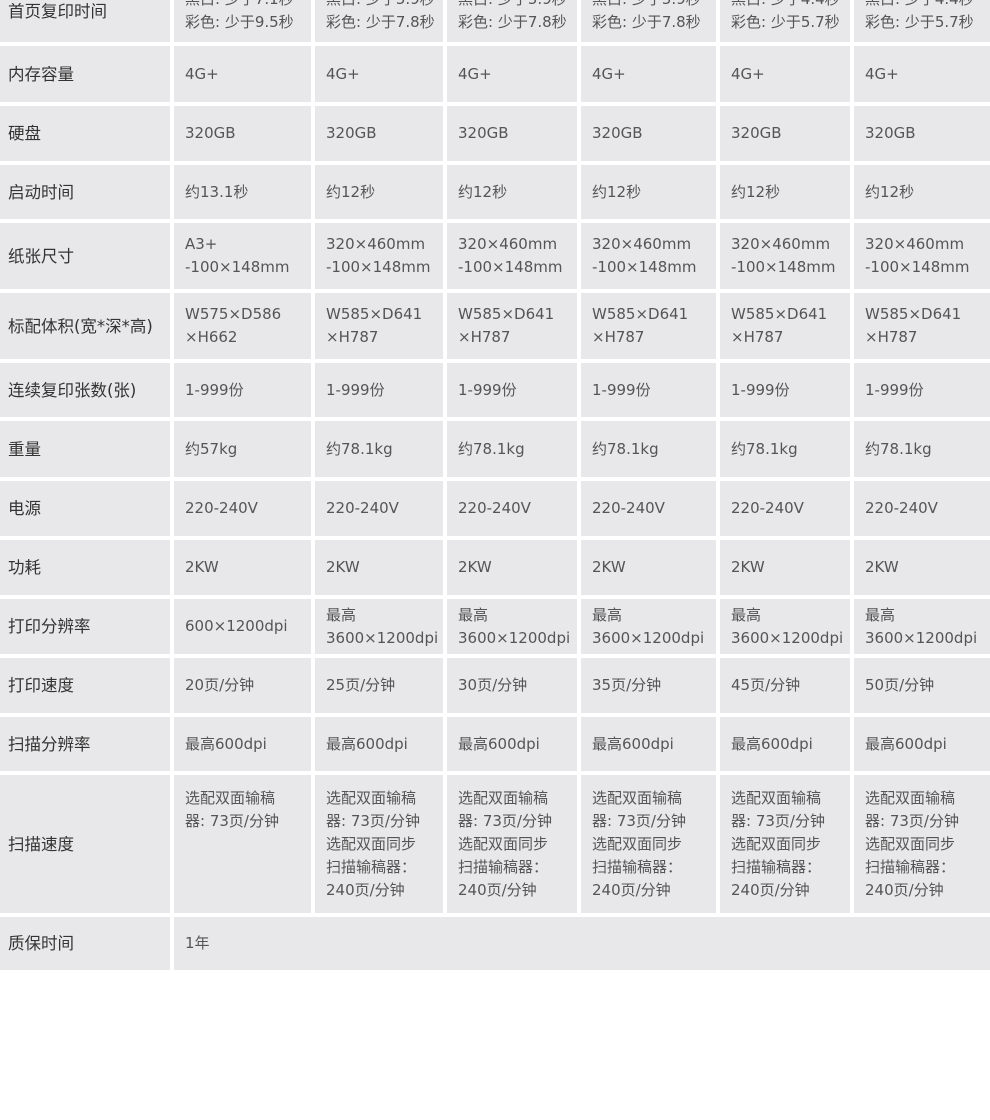 This screenshot has width=990, height=1120. What do you see at coordinates (197, 943) in the screenshot?
I see `cell-line: 1年` at bounding box center [197, 943].